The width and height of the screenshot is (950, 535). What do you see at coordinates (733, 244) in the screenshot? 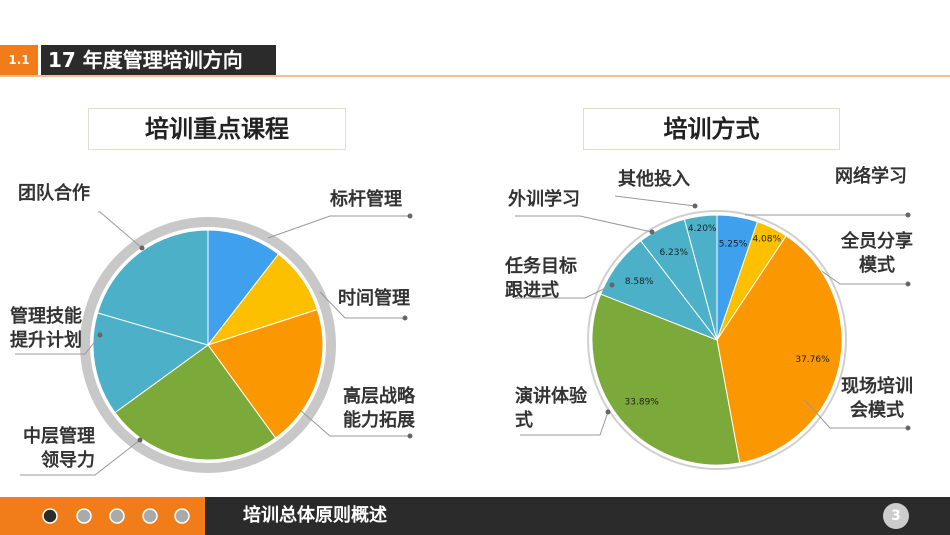
I see `value-label: 5.25%` at bounding box center [733, 244].